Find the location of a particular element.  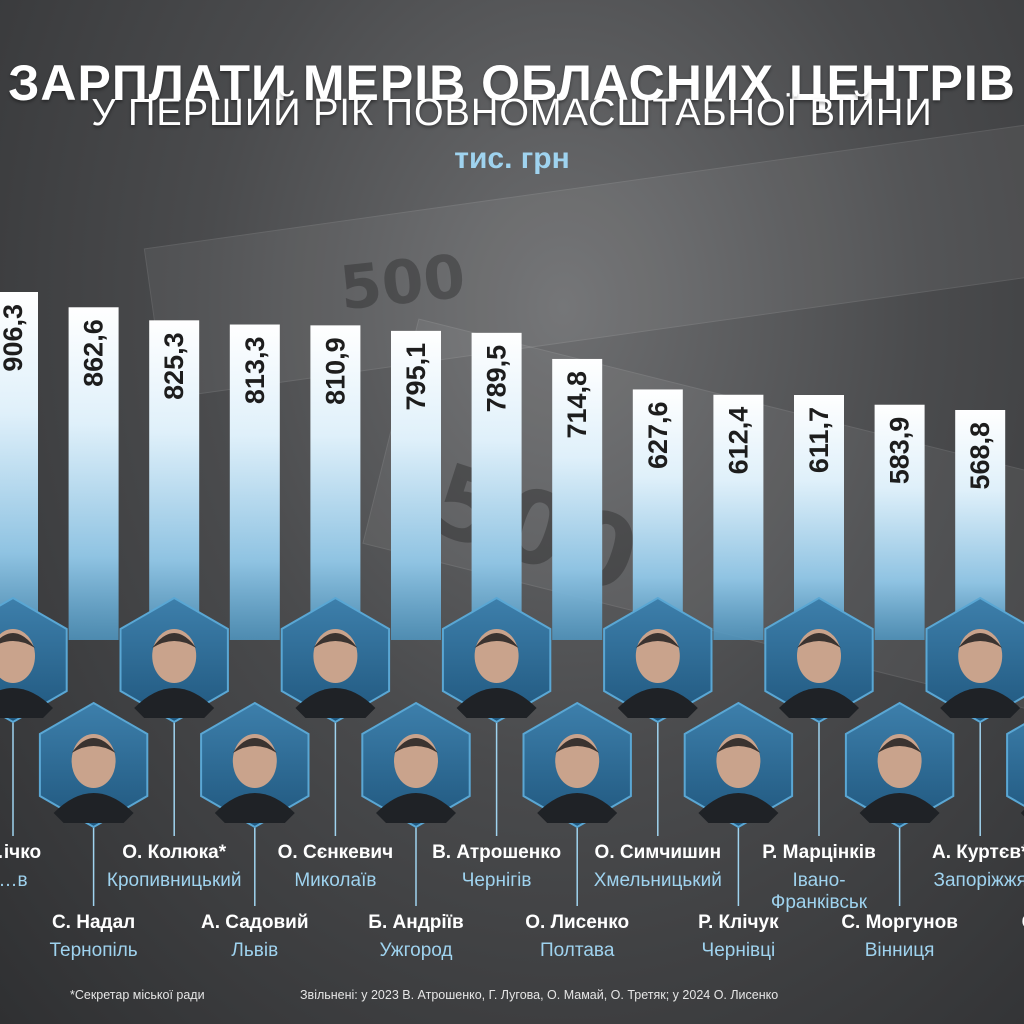

bar-value-label: 825,3 is located at coordinates (174, 366).